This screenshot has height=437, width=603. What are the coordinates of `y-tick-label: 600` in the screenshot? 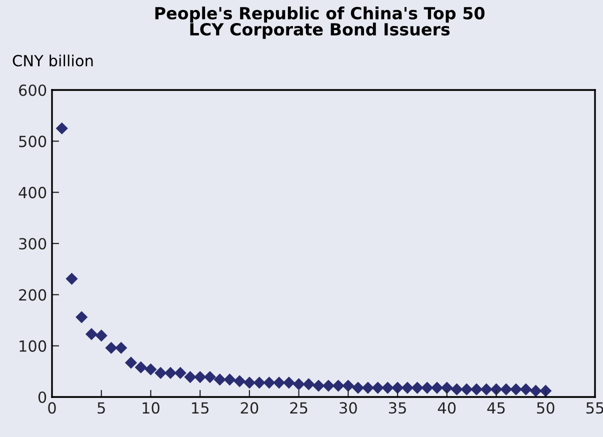 It's located at (32, 90).